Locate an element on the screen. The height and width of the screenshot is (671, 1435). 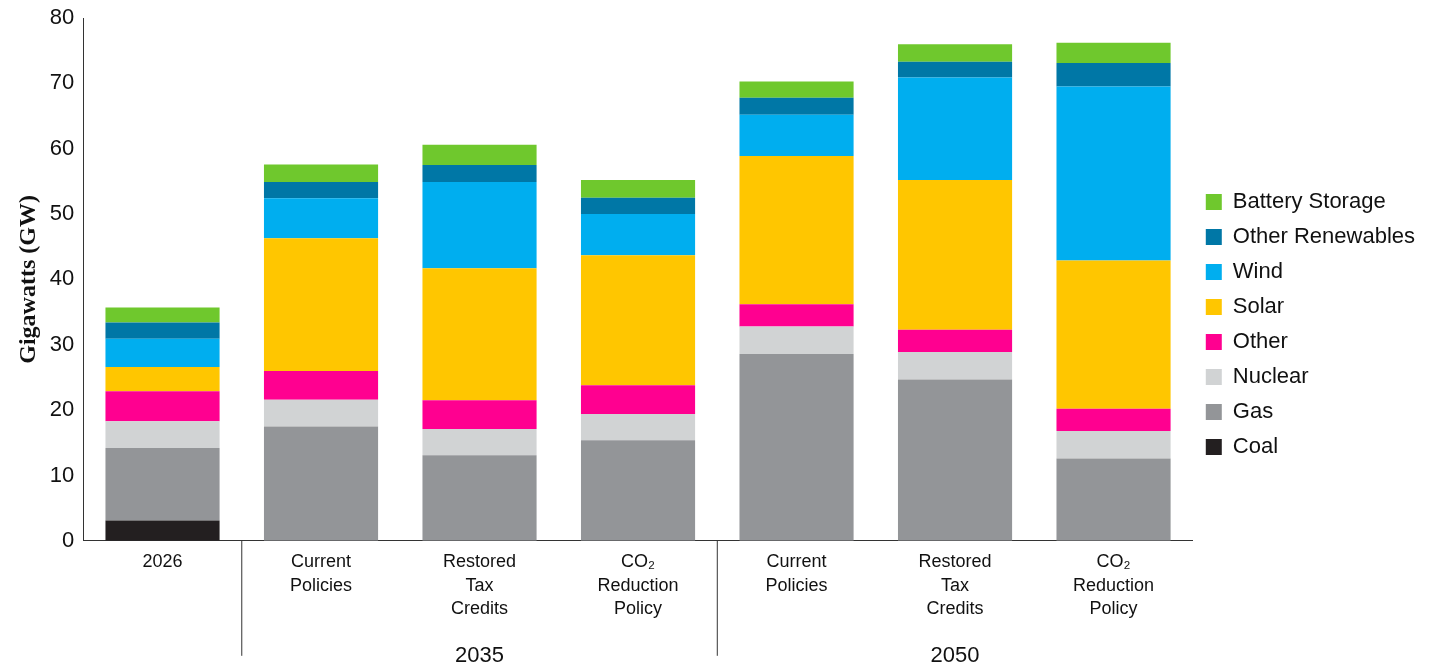
legend-label: Battery Storage is located at coordinates (1309, 201).